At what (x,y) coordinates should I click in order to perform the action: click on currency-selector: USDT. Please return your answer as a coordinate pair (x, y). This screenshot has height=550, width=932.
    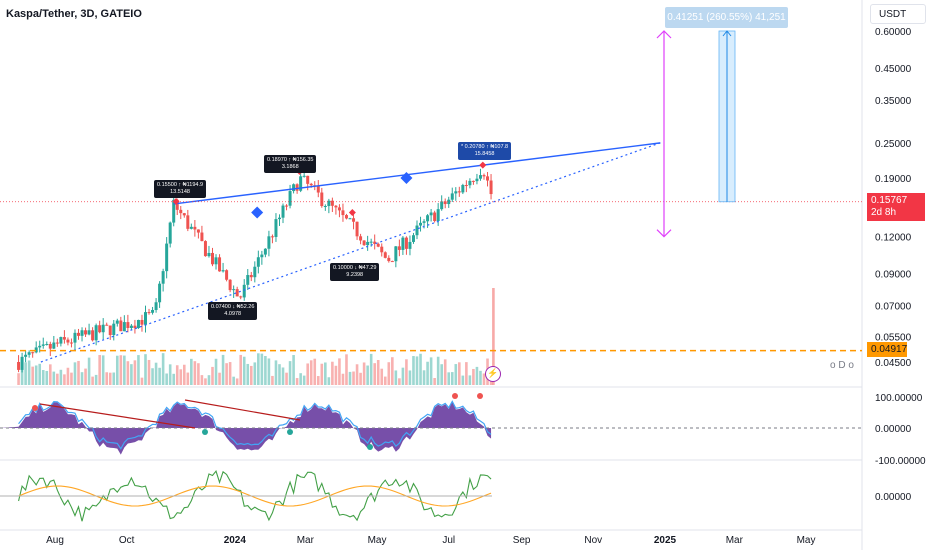
    Looking at the image, I should click on (898, 14).